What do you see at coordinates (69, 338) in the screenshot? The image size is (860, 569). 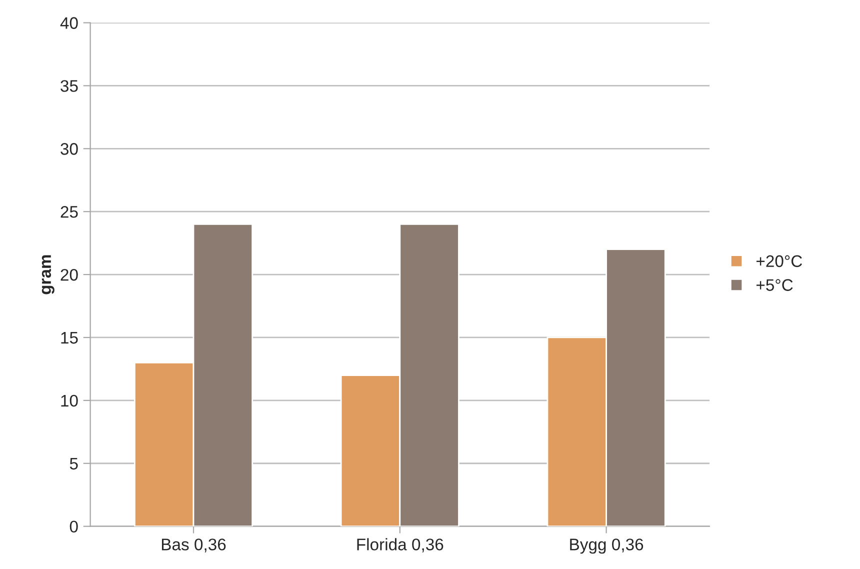 I see `y-tick-label: 15` at bounding box center [69, 338].